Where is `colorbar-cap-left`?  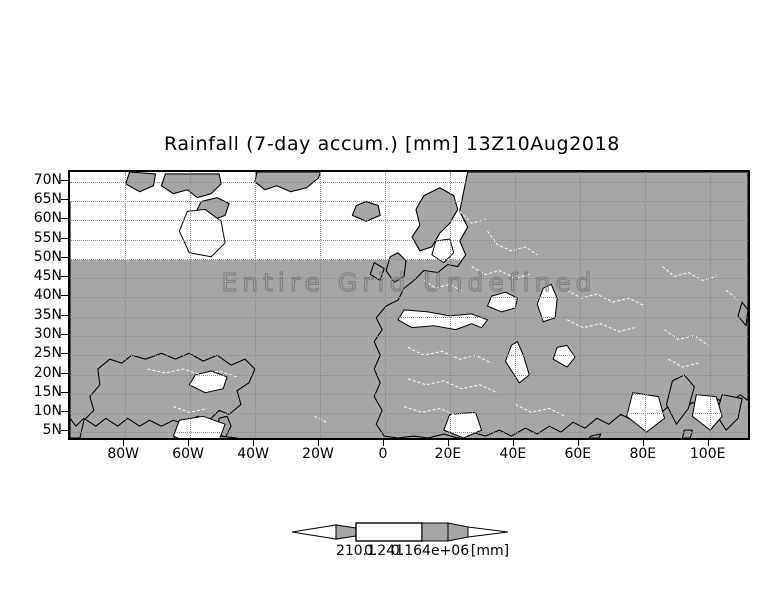
colorbar-cap-left is located at coordinates (314, 532).